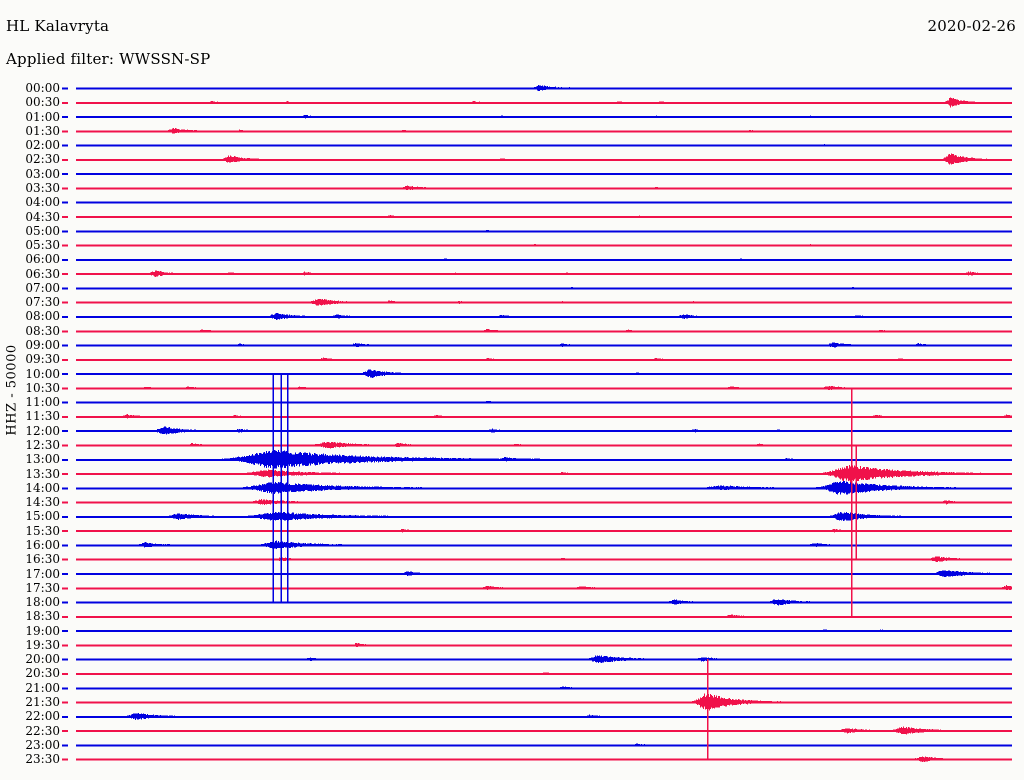 This screenshot has width=1024, height=780. What do you see at coordinates (58, 26) in the screenshot?
I see `station-title: HL Kalavryta` at bounding box center [58, 26].